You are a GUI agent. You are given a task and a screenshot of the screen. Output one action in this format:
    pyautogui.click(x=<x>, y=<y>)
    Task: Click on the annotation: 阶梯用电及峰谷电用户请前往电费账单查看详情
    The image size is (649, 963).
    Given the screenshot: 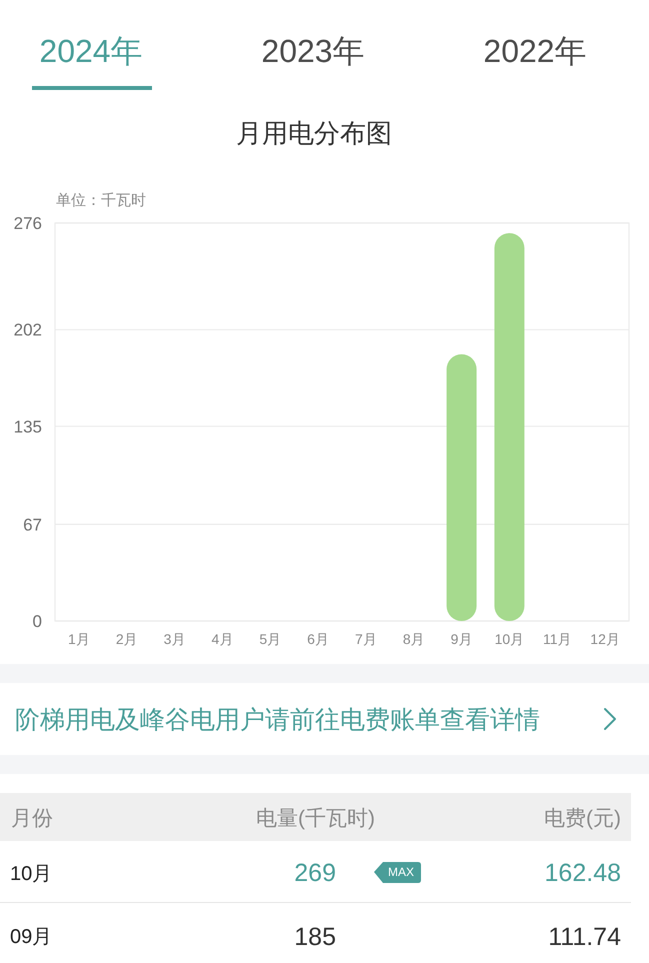 What is the action you would take?
    pyautogui.click(x=277, y=720)
    